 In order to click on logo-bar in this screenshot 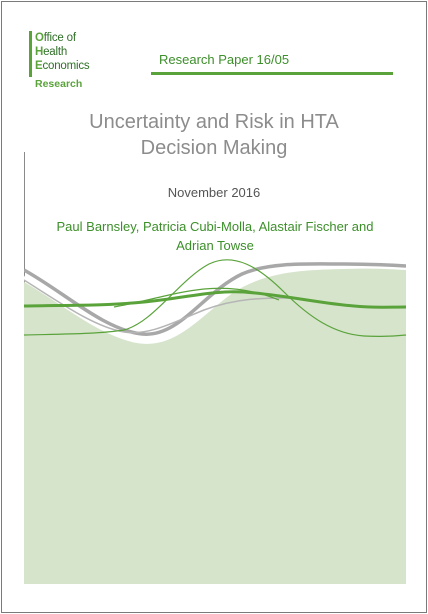, I will do `click(30, 54)`.